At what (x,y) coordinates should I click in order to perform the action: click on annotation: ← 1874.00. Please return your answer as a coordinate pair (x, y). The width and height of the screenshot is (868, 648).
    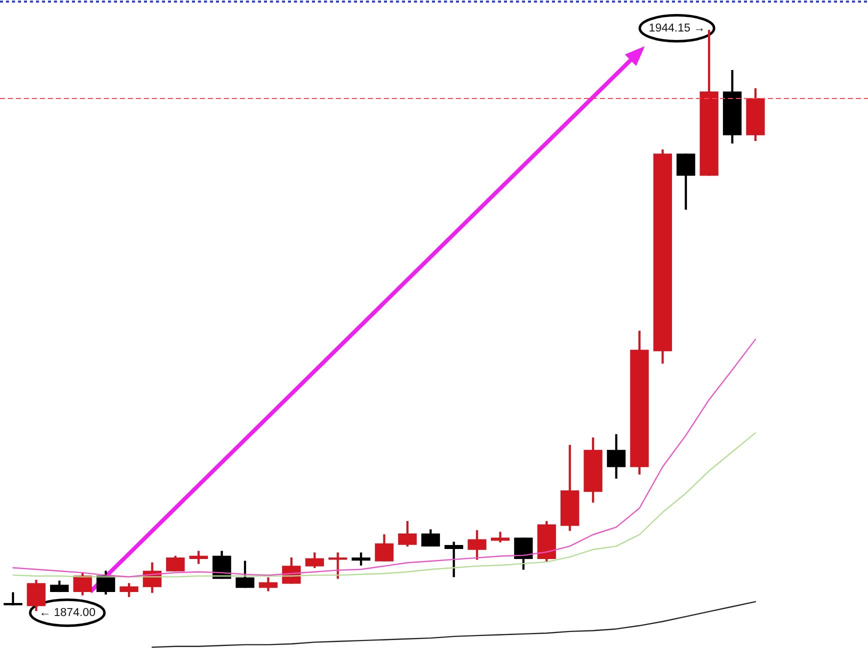
    Looking at the image, I should click on (67, 612).